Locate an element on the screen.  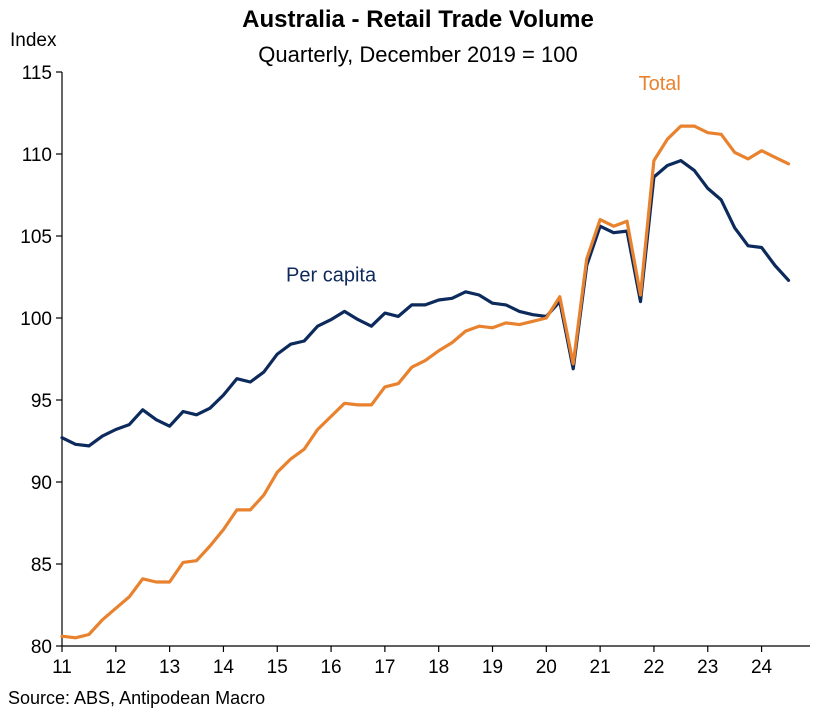
x-tick: 15 is located at coordinates (277, 662).